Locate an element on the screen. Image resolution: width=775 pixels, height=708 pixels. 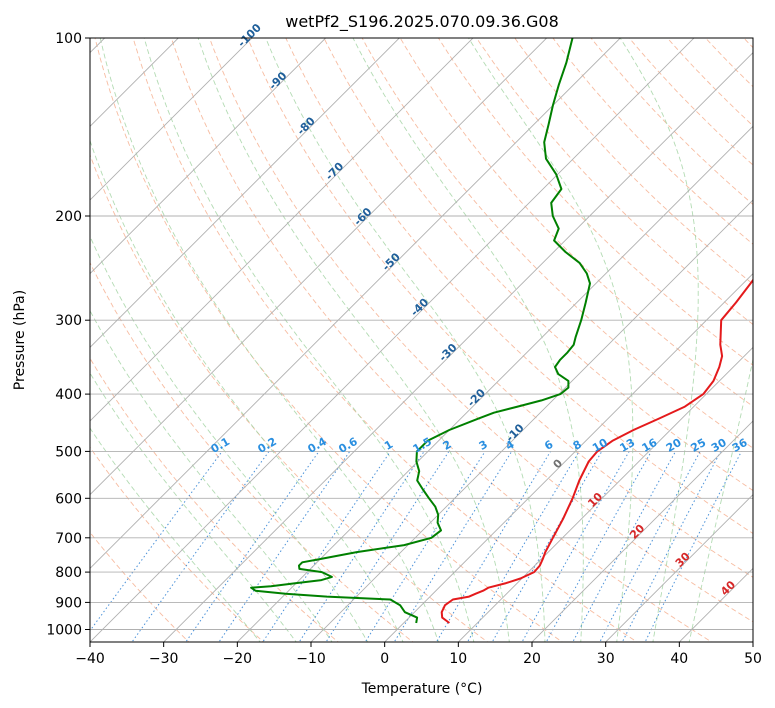
y-tick-label: 600 is located at coordinates (68, 499).